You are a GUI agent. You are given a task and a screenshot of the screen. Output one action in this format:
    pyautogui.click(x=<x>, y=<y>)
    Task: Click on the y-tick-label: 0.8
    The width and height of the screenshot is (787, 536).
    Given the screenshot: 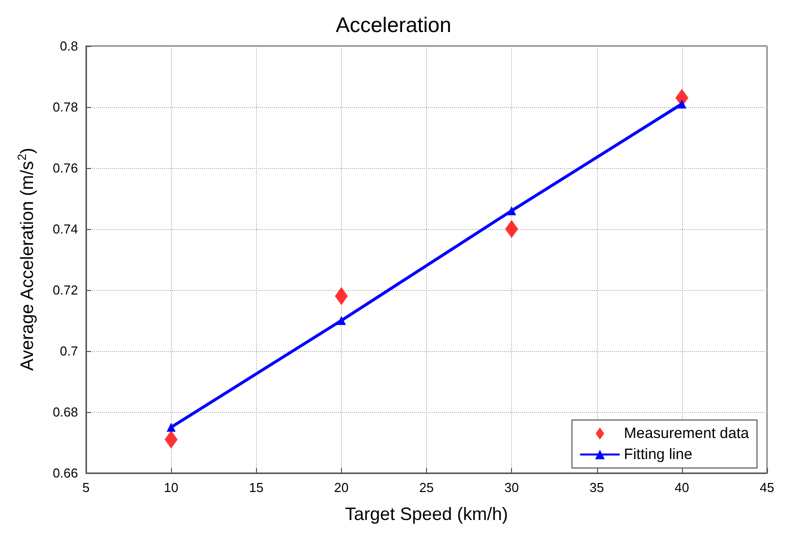 What is the action you would take?
    pyautogui.click(x=69, y=46)
    